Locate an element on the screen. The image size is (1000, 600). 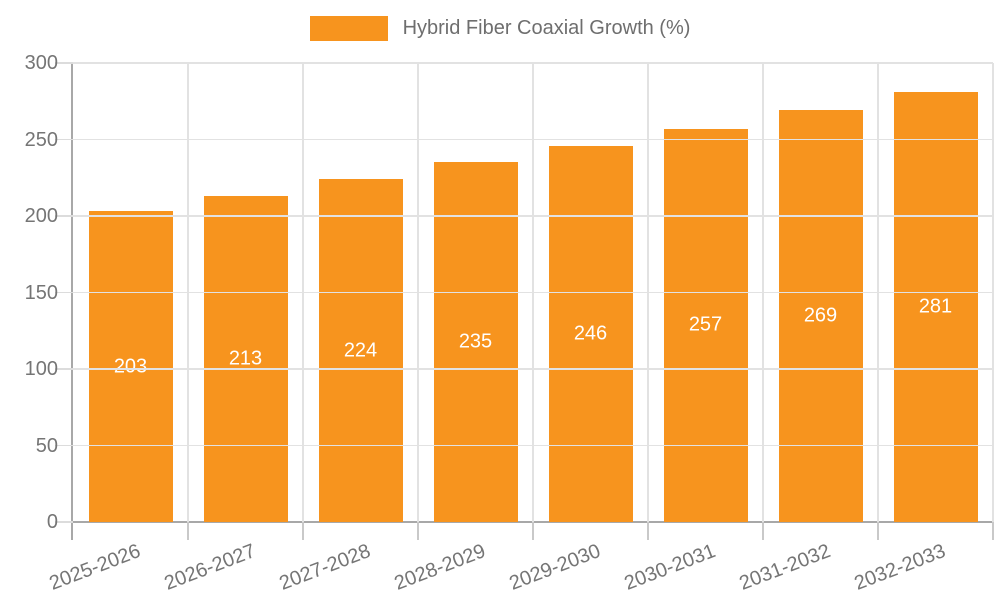
bar-value-label: 213 is located at coordinates (245, 358).